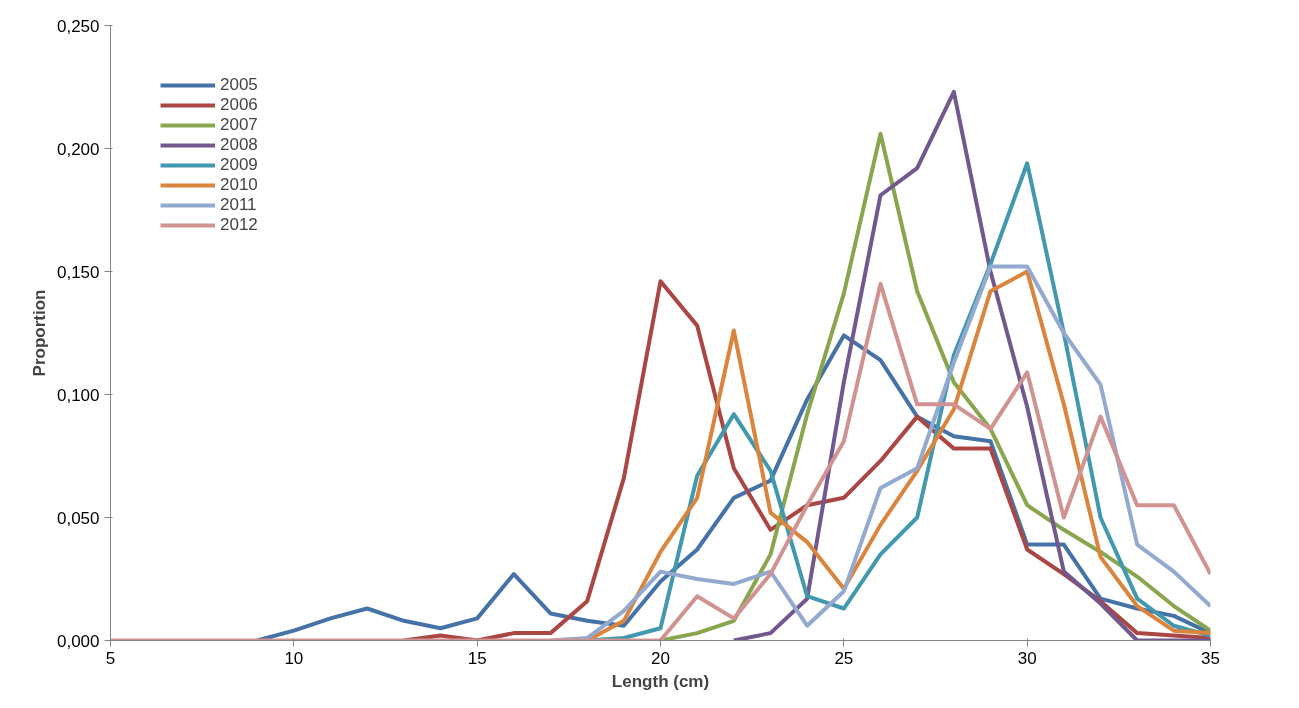 This screenshot has height=708, width=1299. Describe the element at coordinates (239, 105) in the screenshot. I see `legend-label: 2006` at that location.